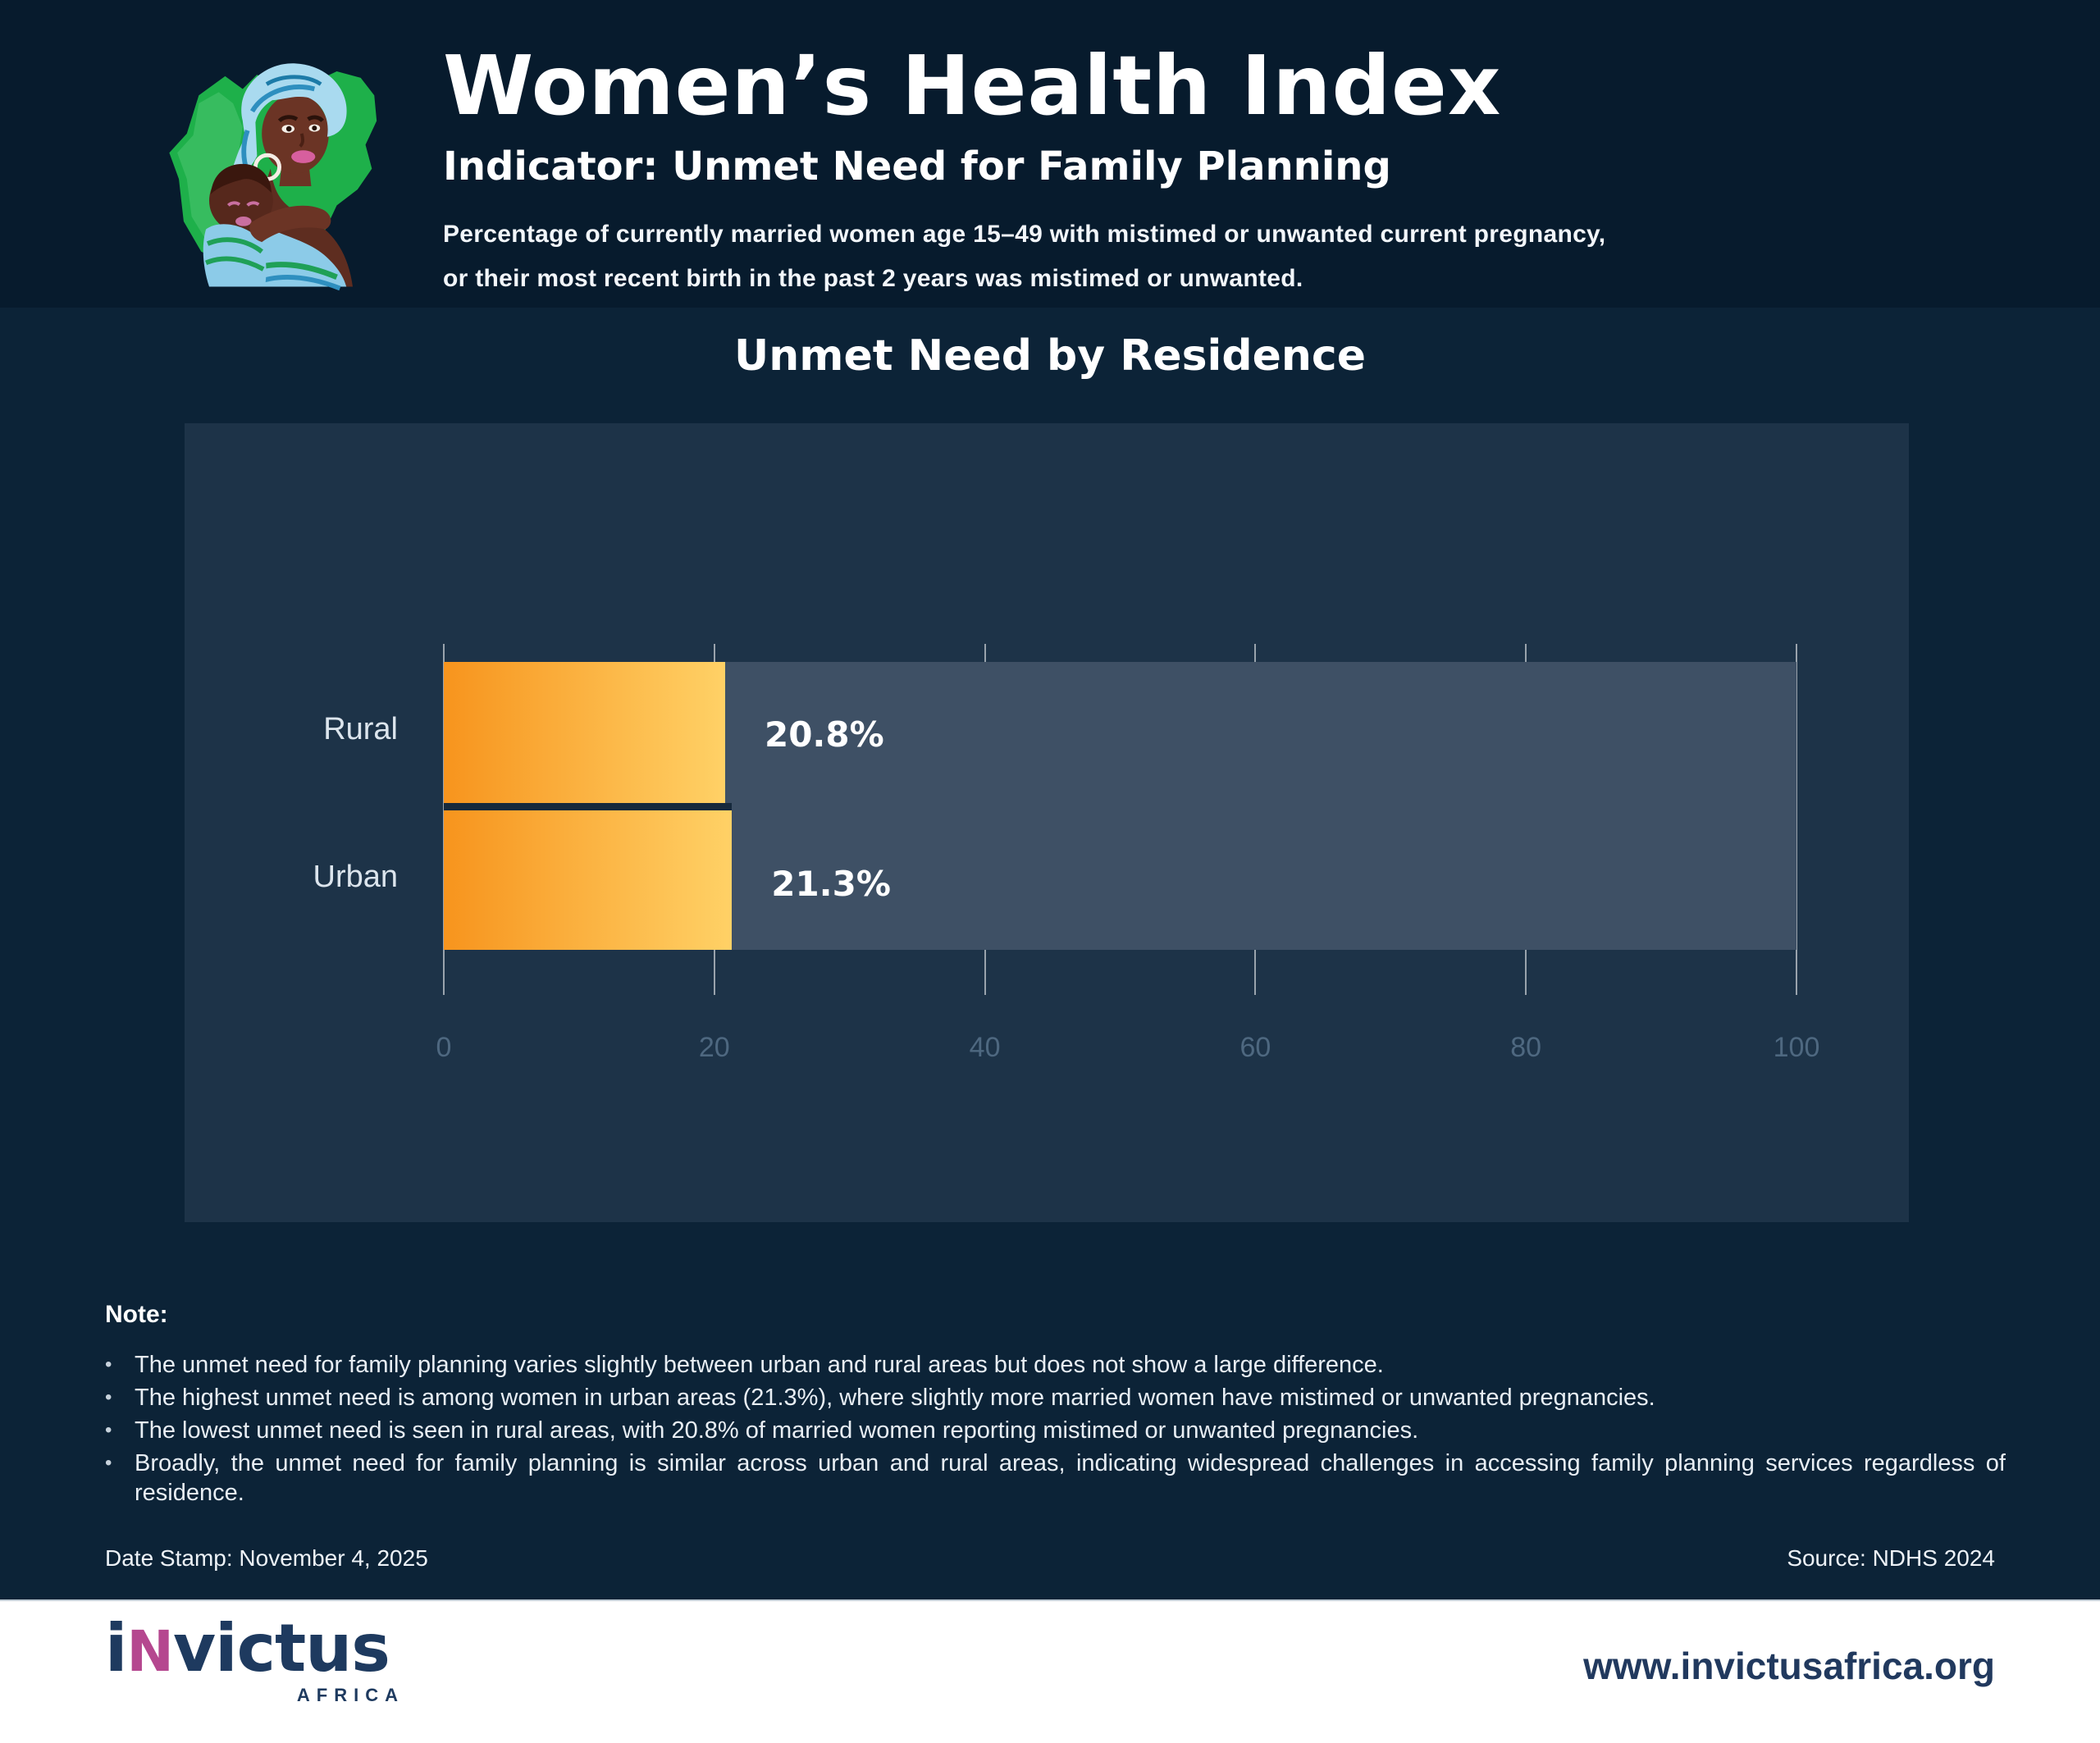 This screenshot has height=1743, width=2100. What do you see at coordinates (1255, 1047) in the screenshot?
I see `tick-60: 60` at bounding box center [1255, 1047].